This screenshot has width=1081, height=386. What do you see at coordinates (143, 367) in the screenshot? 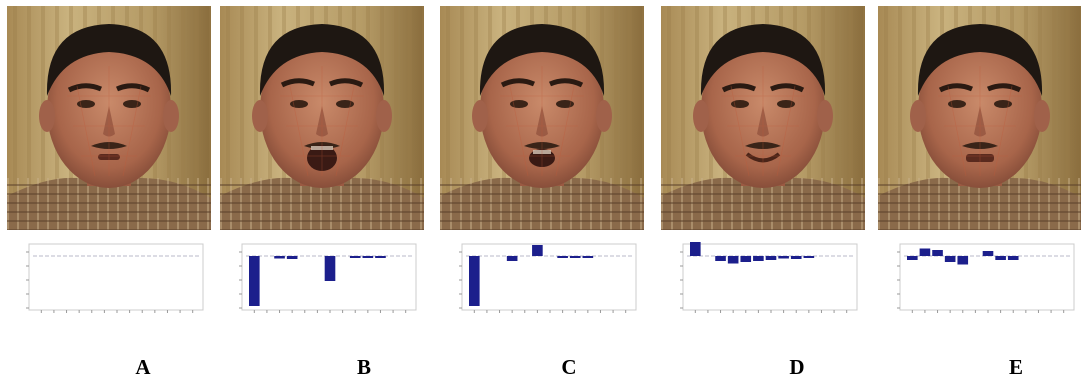
I see `panel-label: A` at bounding box center [143, 367].